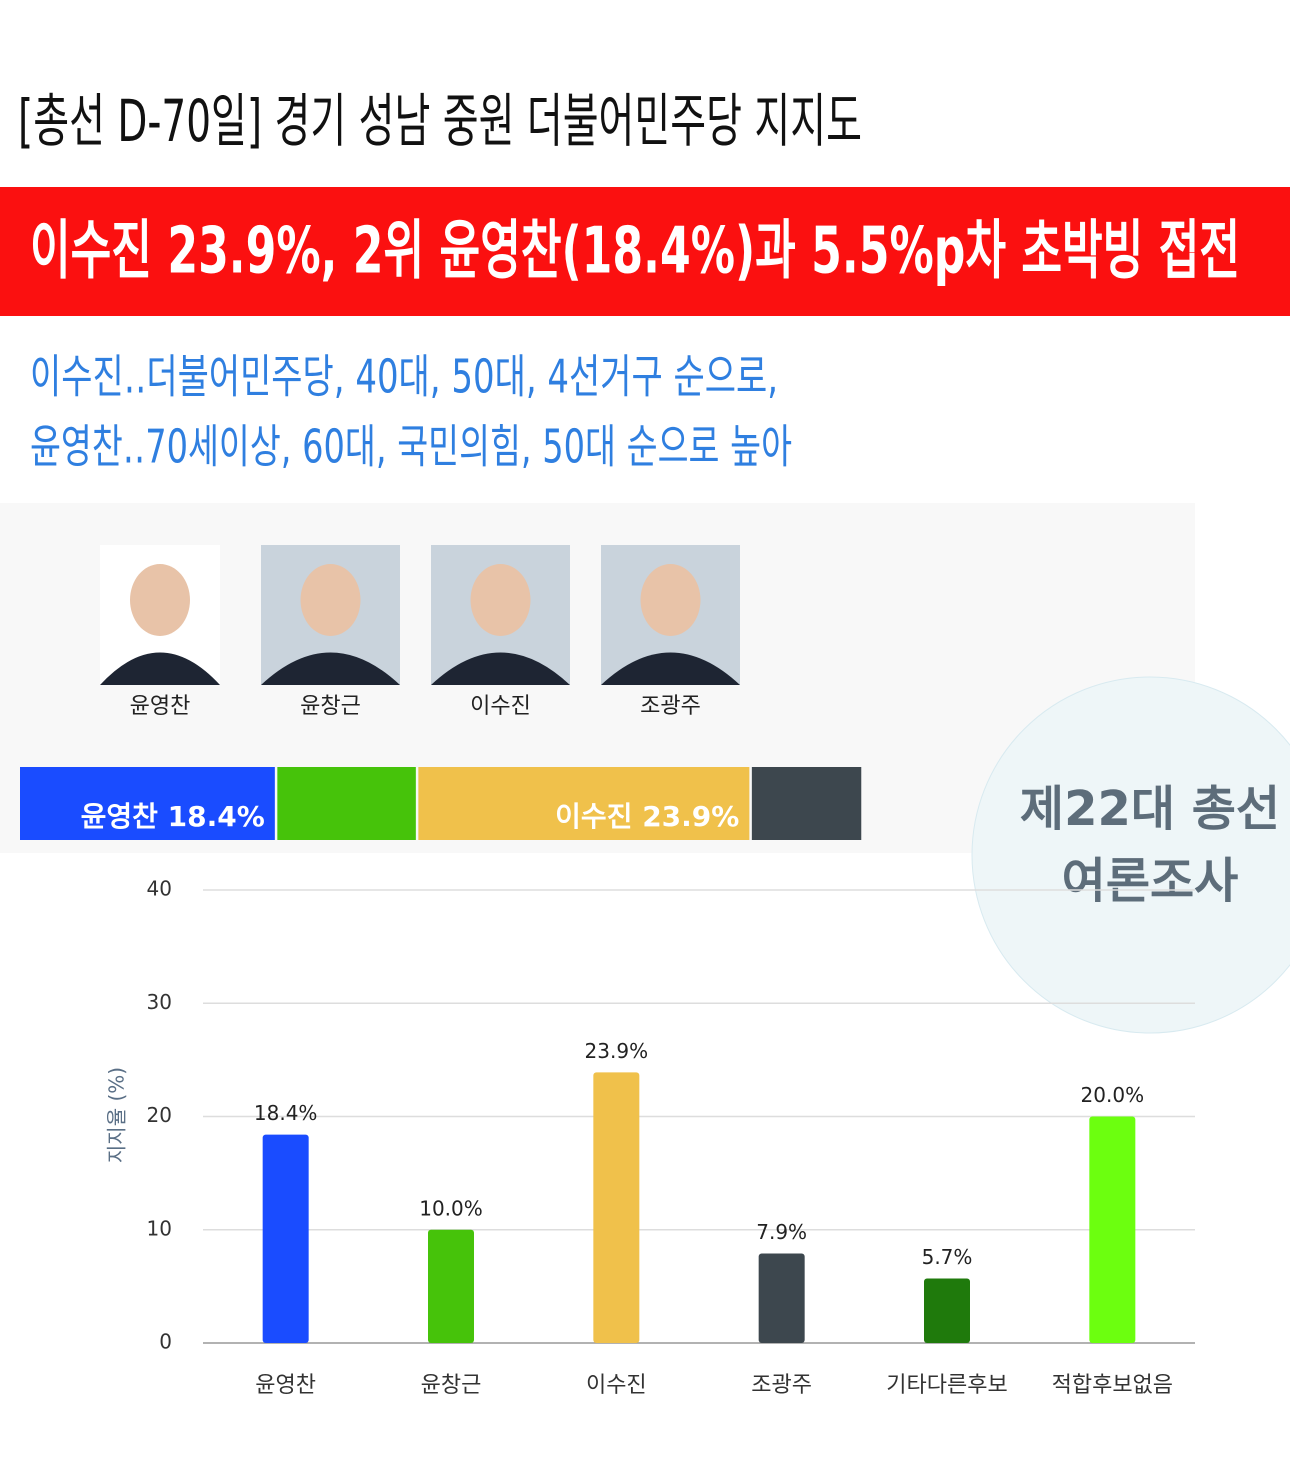  What do you see at coordinates (781, 1232) in the screenshot?
I see `value-label: 7.9%` at bounding box center [781, 1232].